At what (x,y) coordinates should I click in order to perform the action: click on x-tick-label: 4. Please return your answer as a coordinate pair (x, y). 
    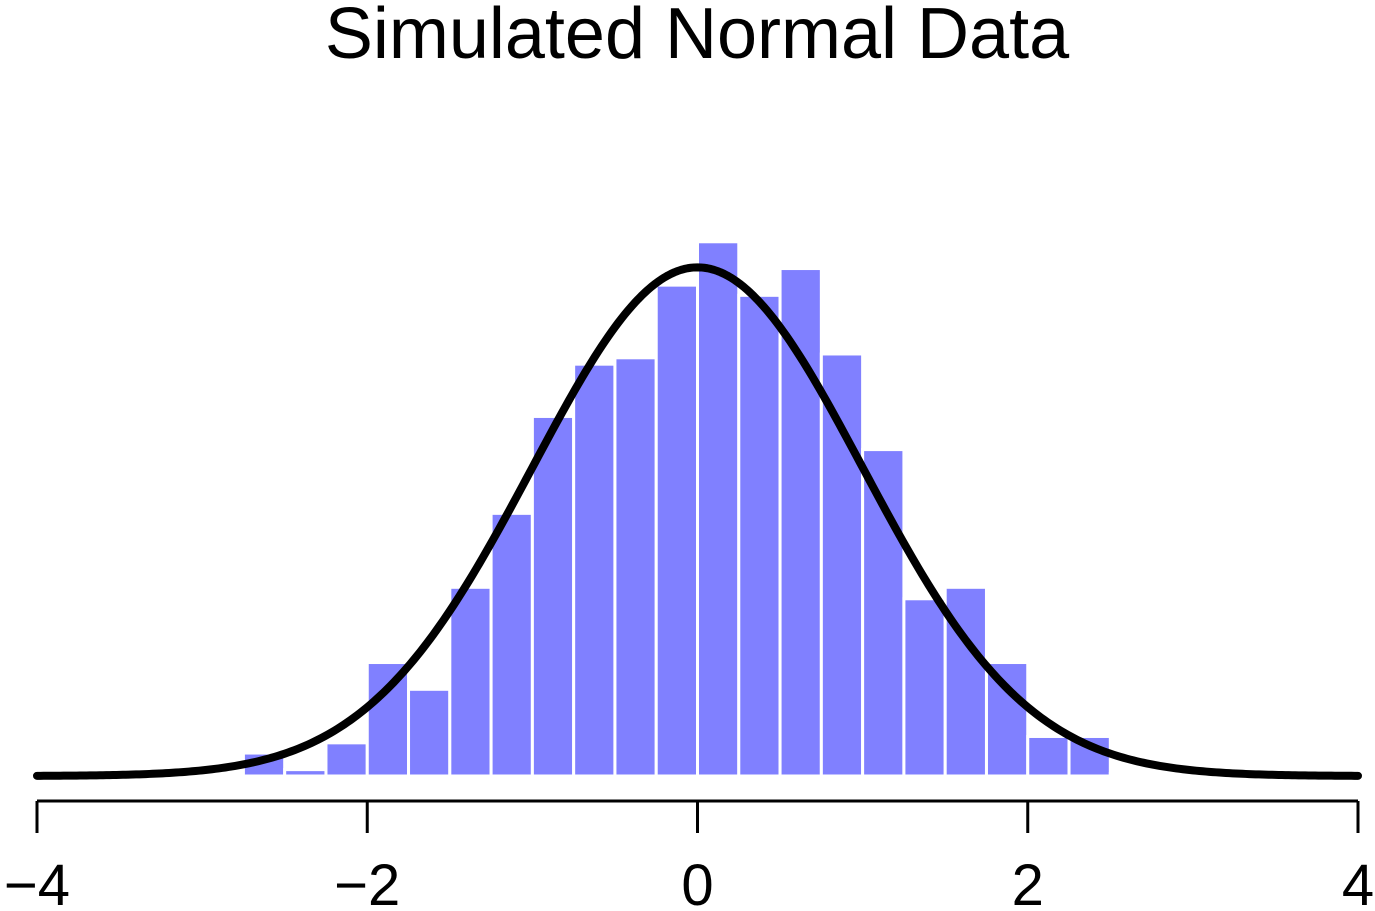
    Looking at the image, I should click on (1358, 882).